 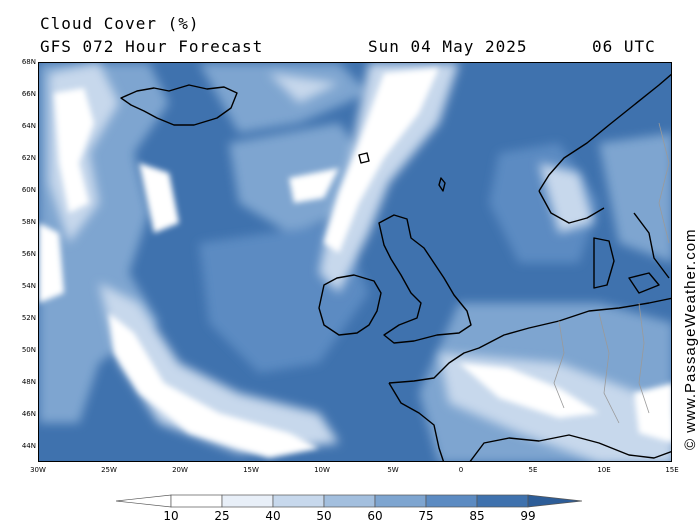 I want to click on lat-label: 68N, so click(x=28, y=62).